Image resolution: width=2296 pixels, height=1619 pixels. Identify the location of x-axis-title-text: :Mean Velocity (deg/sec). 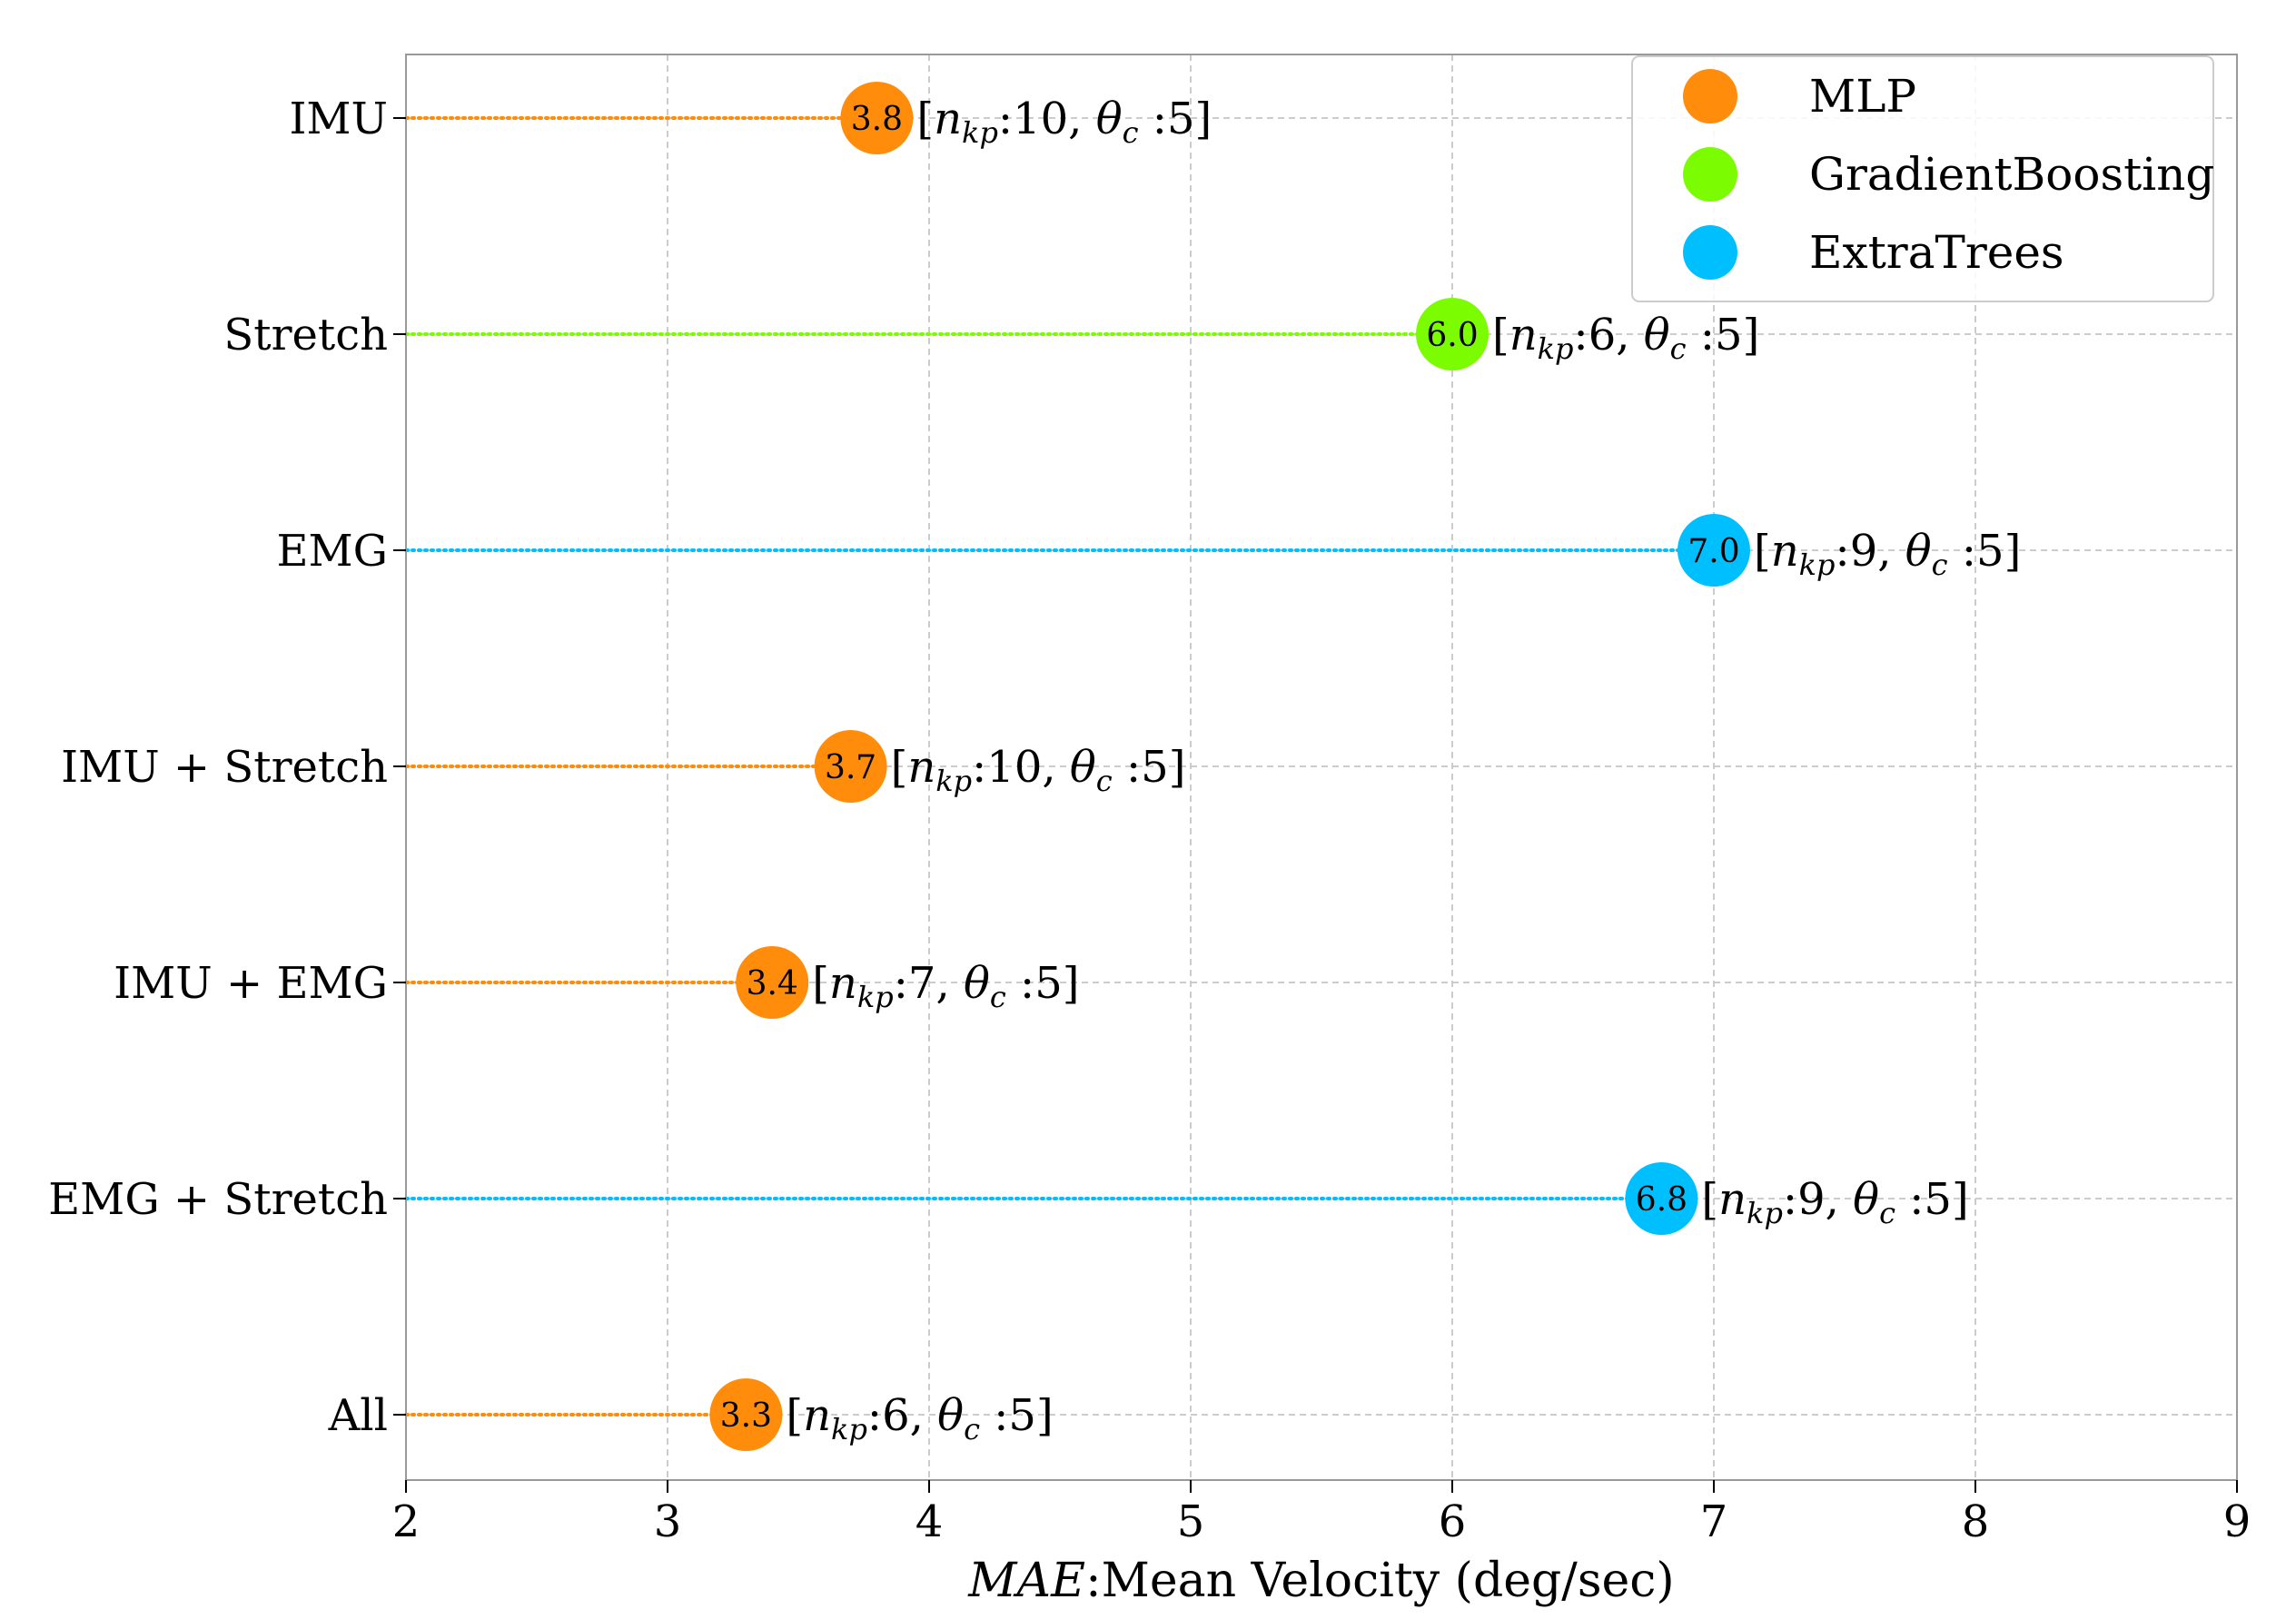
(1380, 1581).